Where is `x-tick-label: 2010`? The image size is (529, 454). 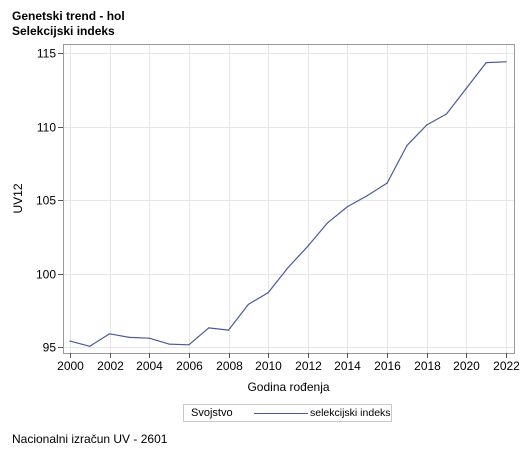
x-tick-label: 2010 is located at coordinates (268, 366).